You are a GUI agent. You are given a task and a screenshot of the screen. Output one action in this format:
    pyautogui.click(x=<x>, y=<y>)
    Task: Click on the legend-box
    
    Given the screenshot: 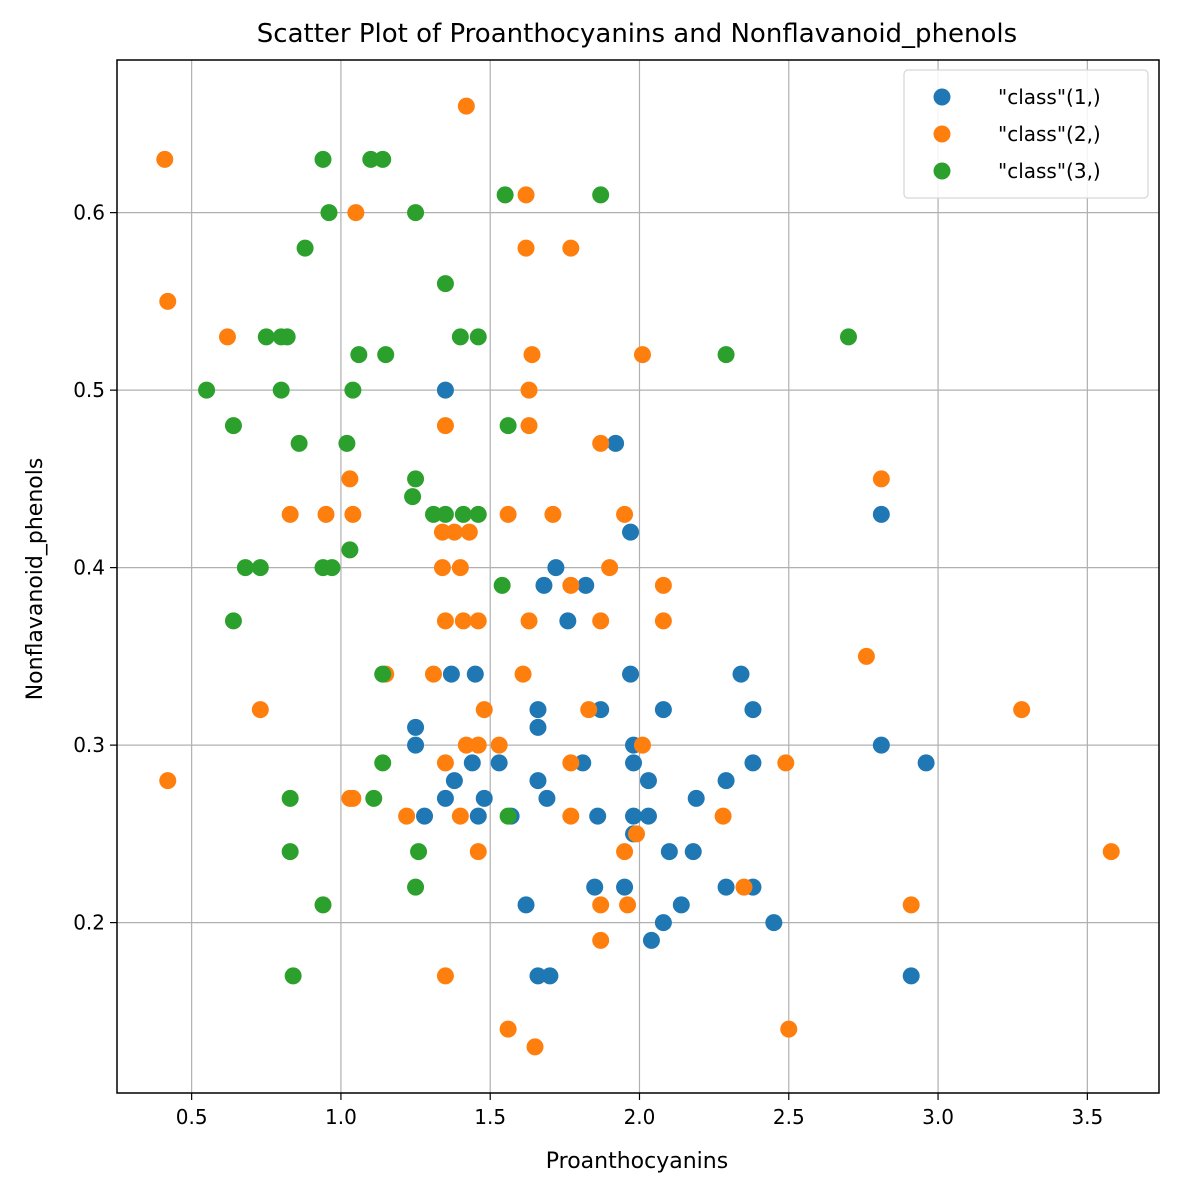 What is the action you would take?
    pyautogui.click(x=1026, y=134)
    